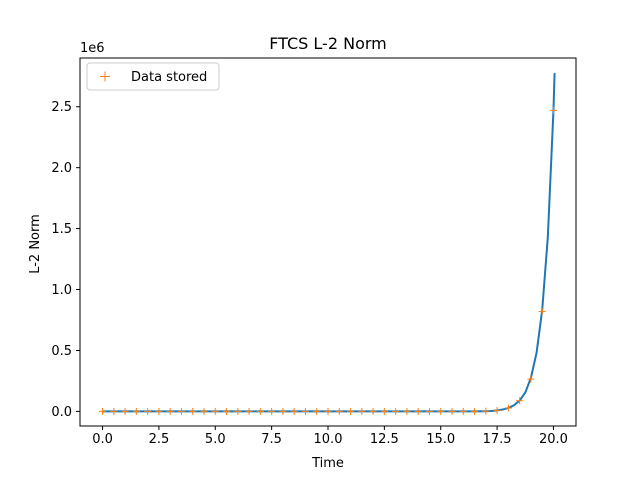  Describe the element at coordinates (384, 439) in the screenshot. I see `x-tick-label: 12.5` at that location.